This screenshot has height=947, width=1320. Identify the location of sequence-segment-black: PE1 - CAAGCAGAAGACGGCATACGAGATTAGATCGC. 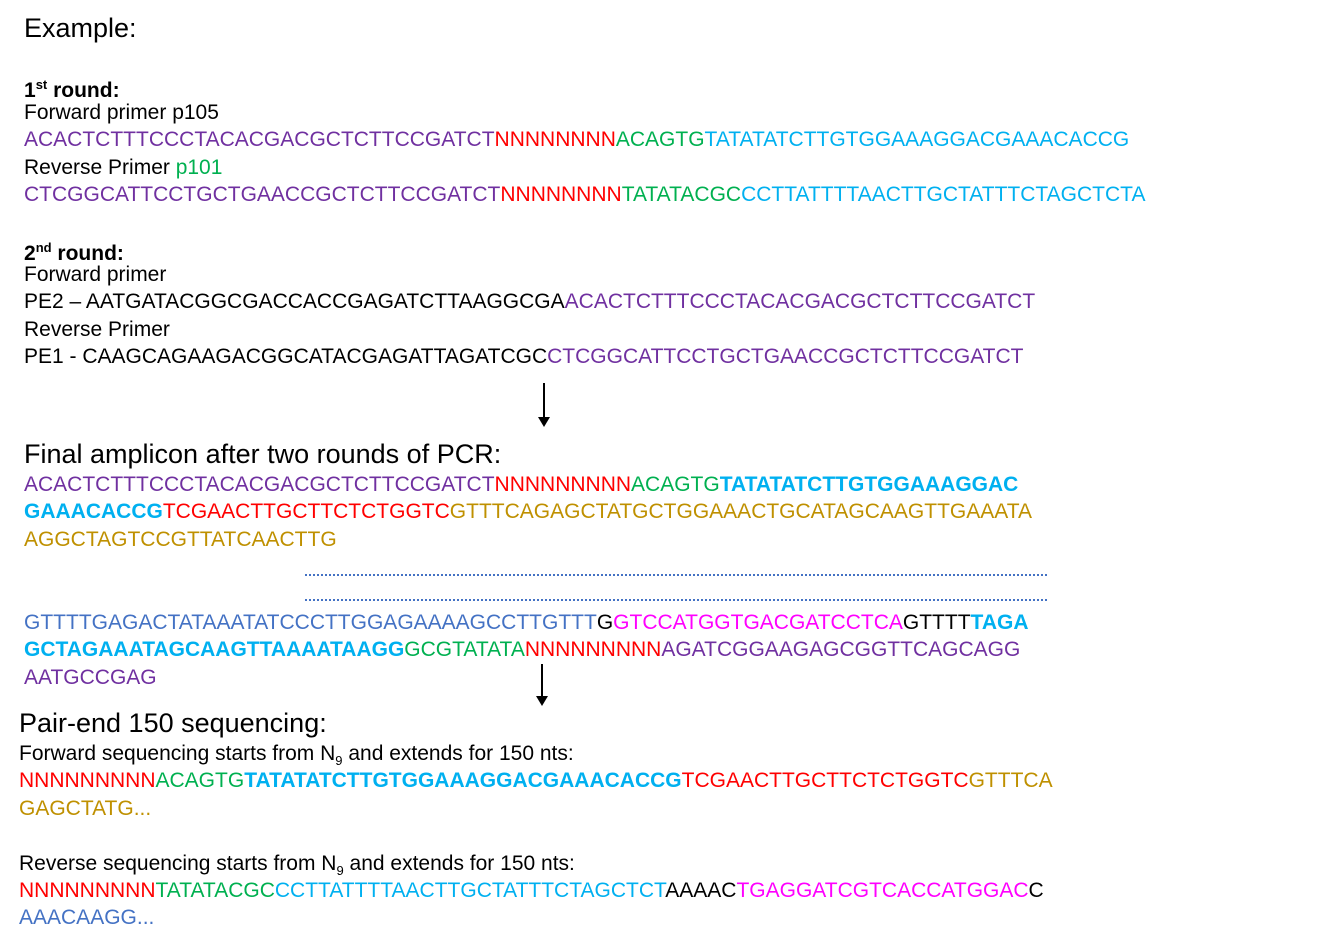
(286, 356).